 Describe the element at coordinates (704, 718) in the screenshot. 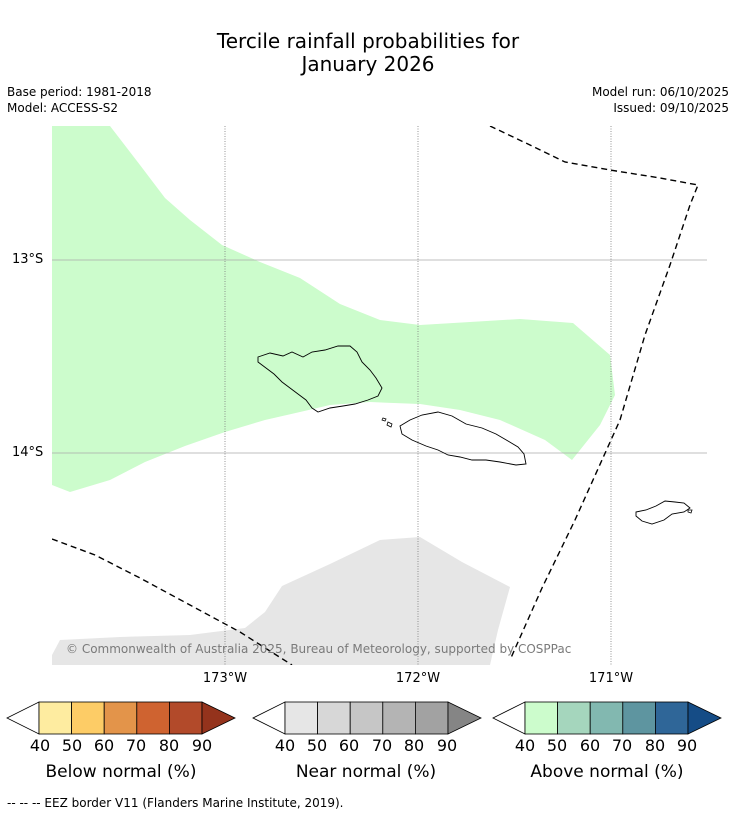

I see `above-high-extension` at that location.